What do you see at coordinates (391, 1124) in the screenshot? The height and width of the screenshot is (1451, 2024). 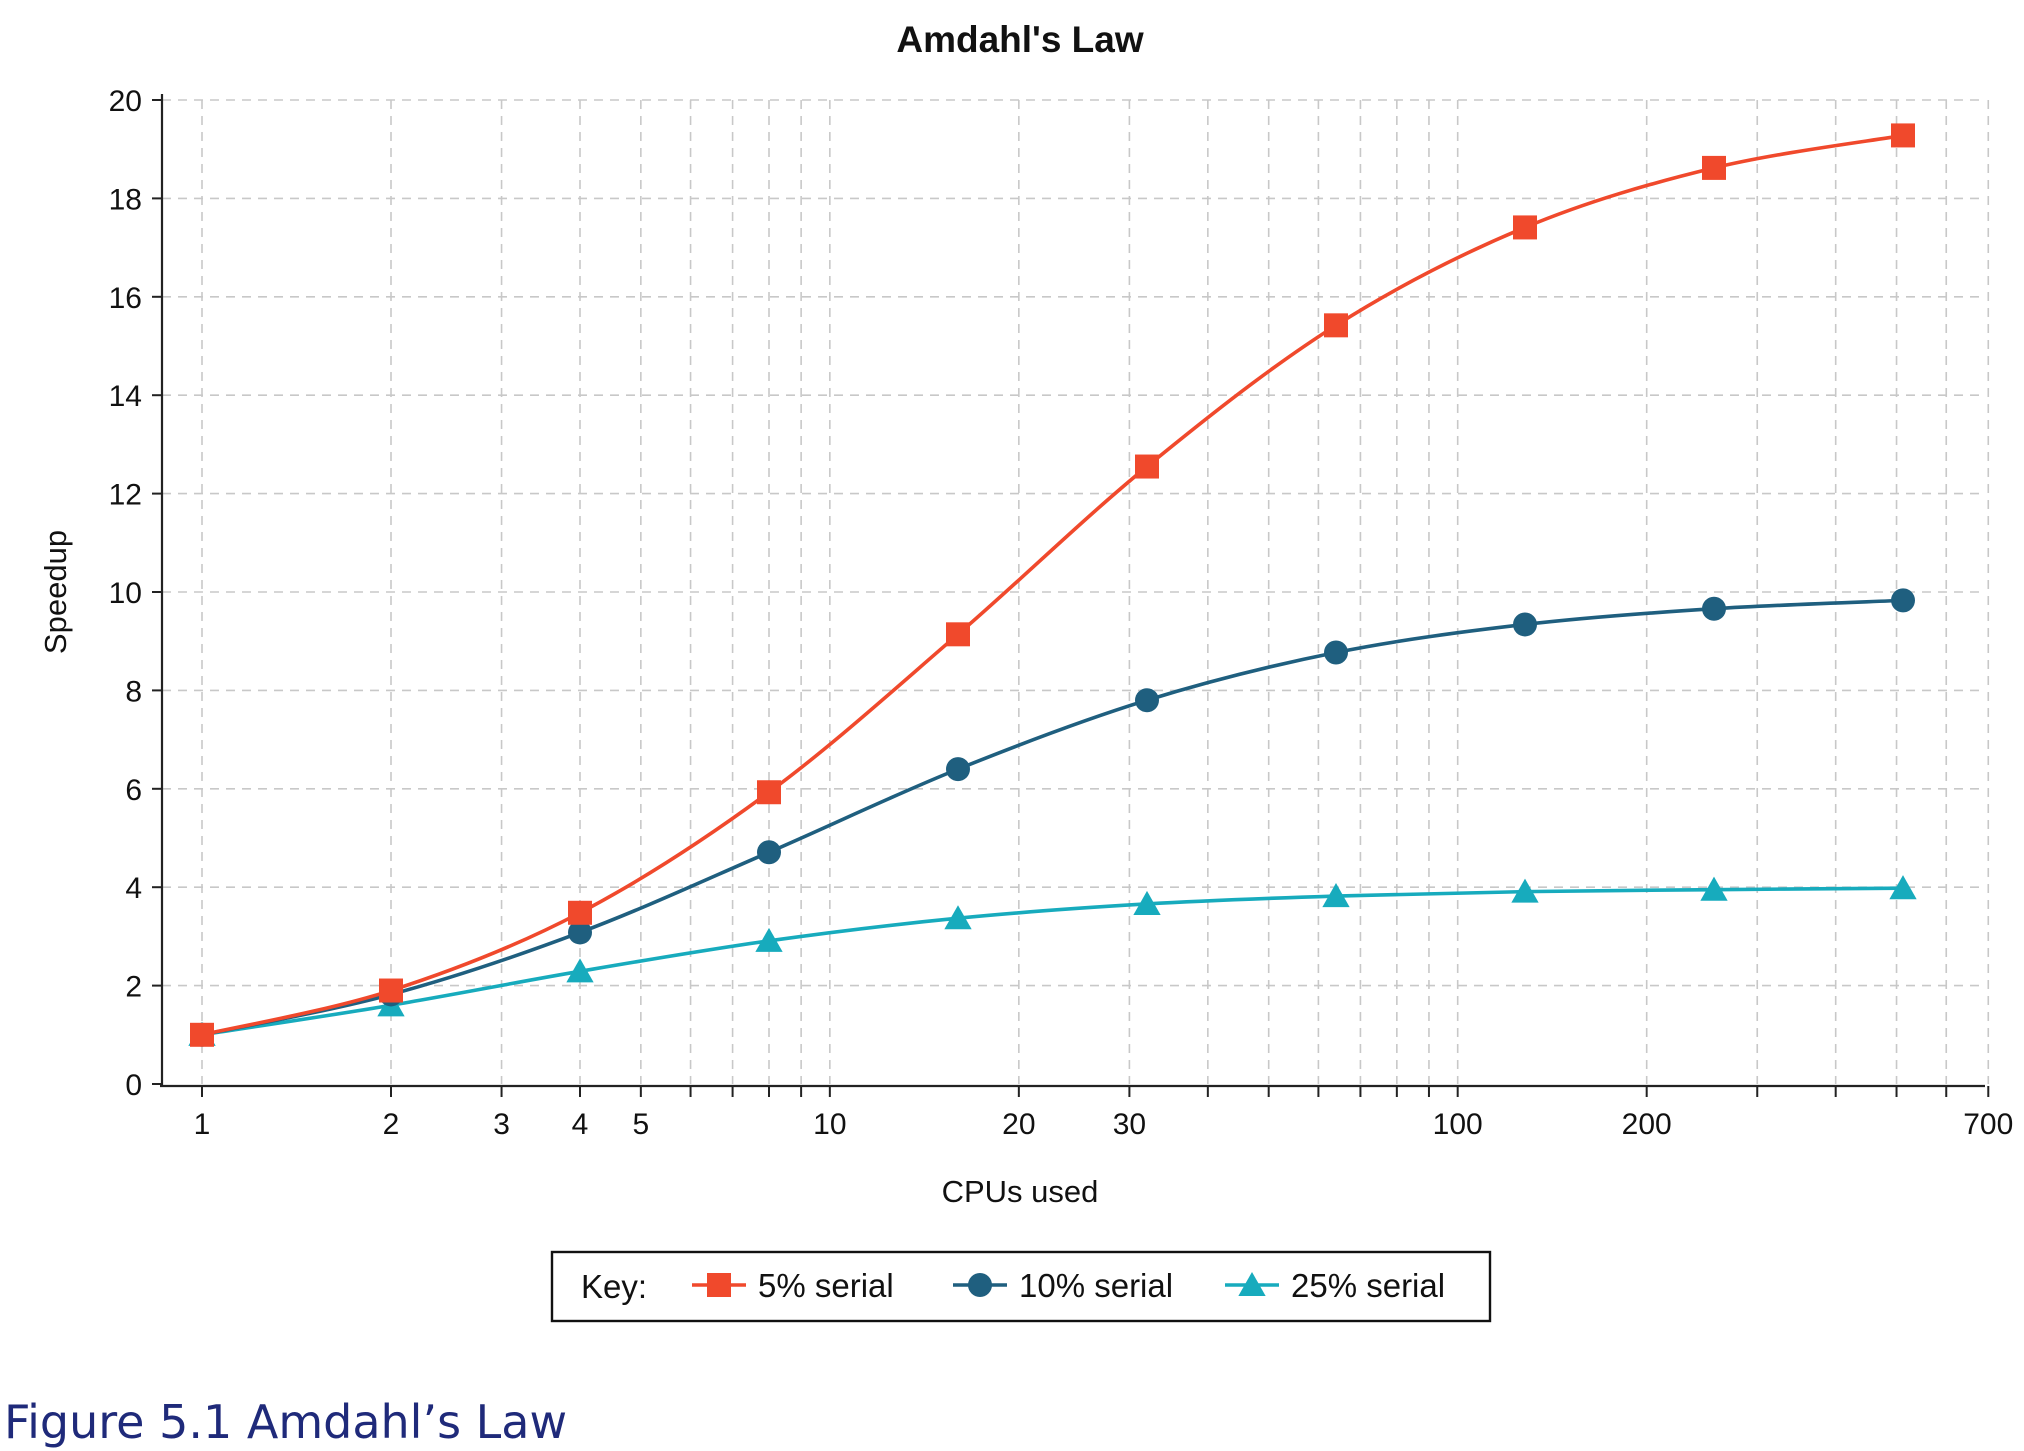 I see `x-tick-label: 2` at bounding box center [391, 1124].